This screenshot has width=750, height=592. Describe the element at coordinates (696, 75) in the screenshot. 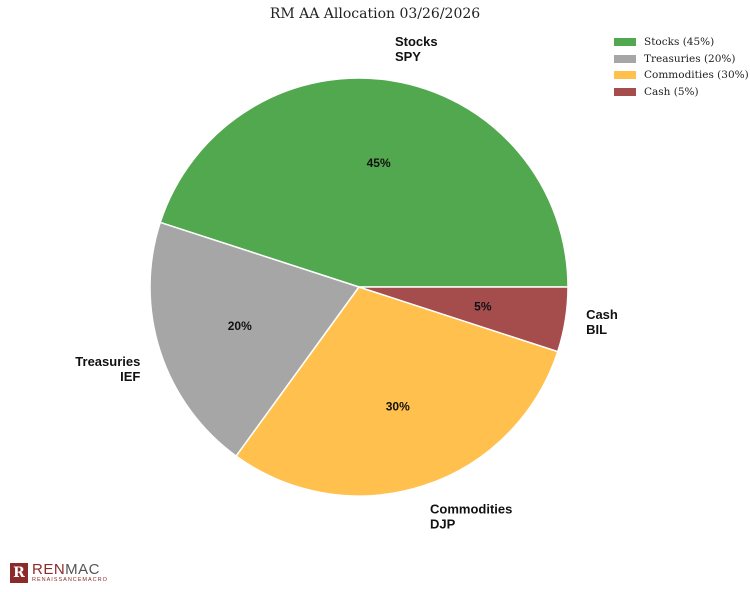

I see `legend-label: Commodities (30%)` at that location.